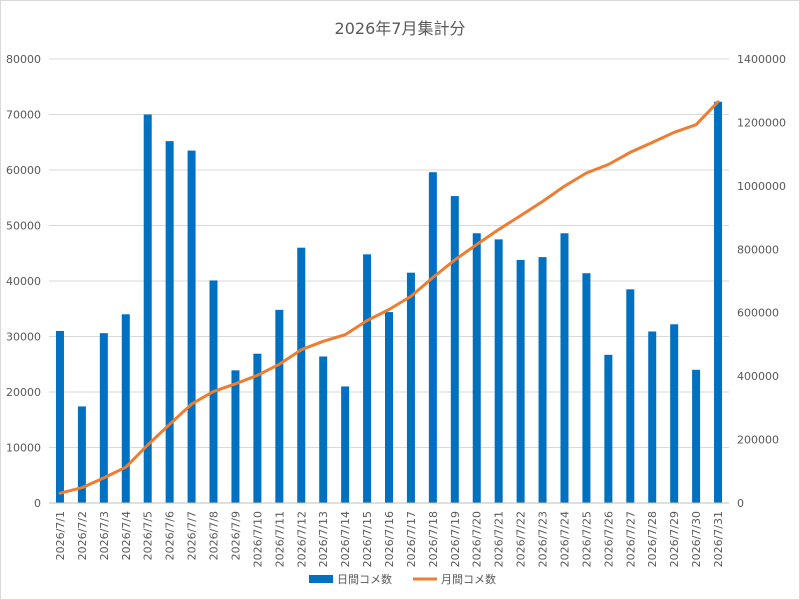 The image size is (800, 600). Describe the element at coordinates (23, 170) in the screenshot. I see `y-left-tick-label: 60000` at that location.